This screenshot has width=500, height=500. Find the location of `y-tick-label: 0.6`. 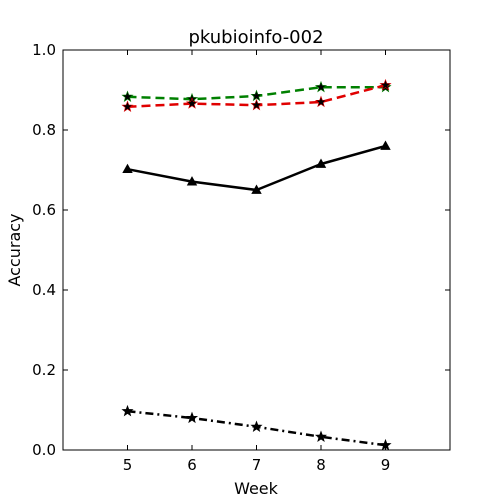

y-tick-label: 0.6 is located at coordinates (44, 210).